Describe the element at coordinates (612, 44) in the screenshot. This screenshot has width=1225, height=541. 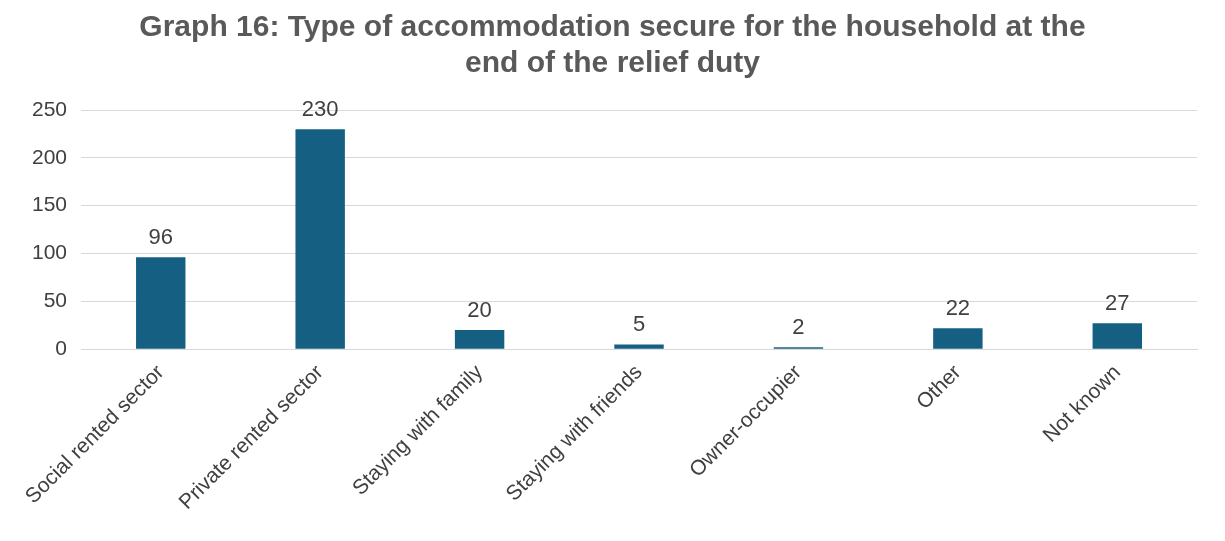
I see `chart-title: Graph 16: Type of accommodation secure for the household at the end of the relief duty` at that location.